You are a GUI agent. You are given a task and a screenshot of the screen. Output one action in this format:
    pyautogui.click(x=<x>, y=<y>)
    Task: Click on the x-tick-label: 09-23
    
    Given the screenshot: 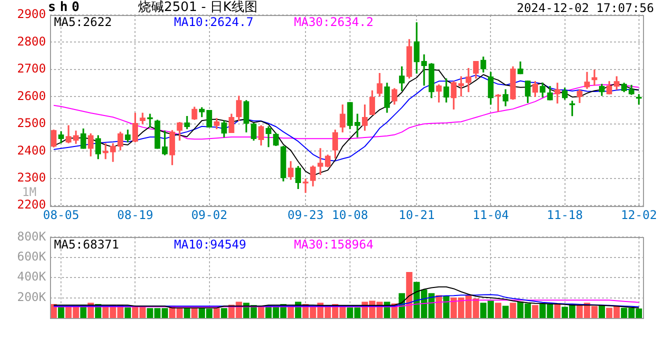 What is the action you would take?
    pyautogui.click(x=305, y=215)
    